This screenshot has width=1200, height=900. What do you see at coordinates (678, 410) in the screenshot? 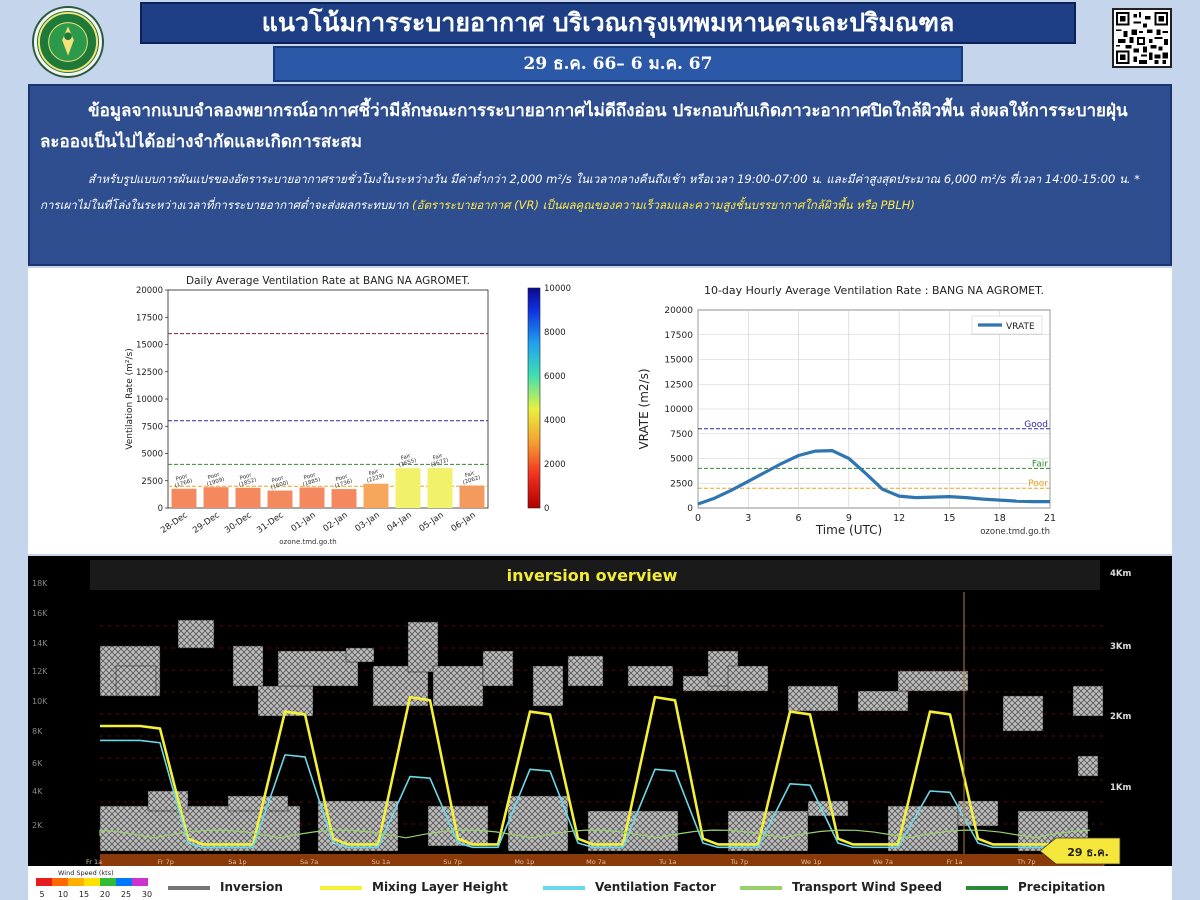
I see `line-chart-ytick-label-4: 10000` at bounding box center [678, 410].